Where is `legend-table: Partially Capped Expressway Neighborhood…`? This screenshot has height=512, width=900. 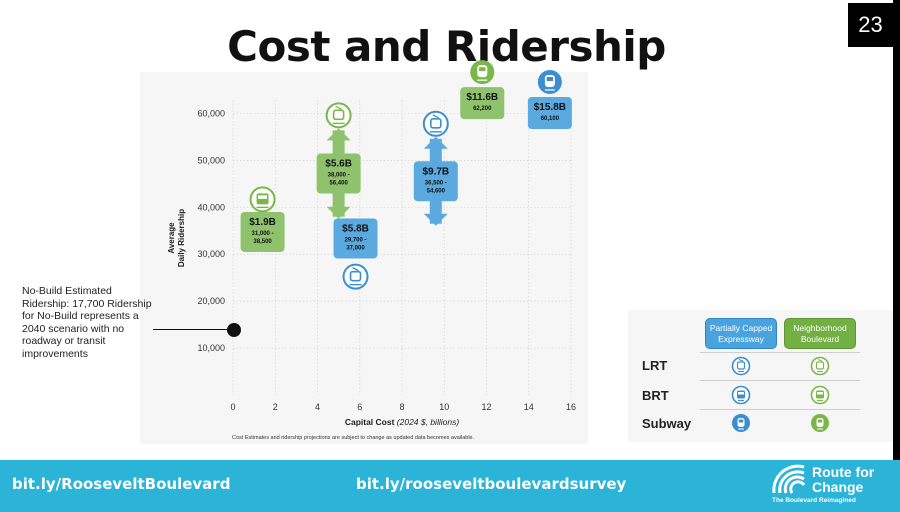
legend-table: Partially Capped Expressway Neighborhood… is located at coordinates (760, 376).